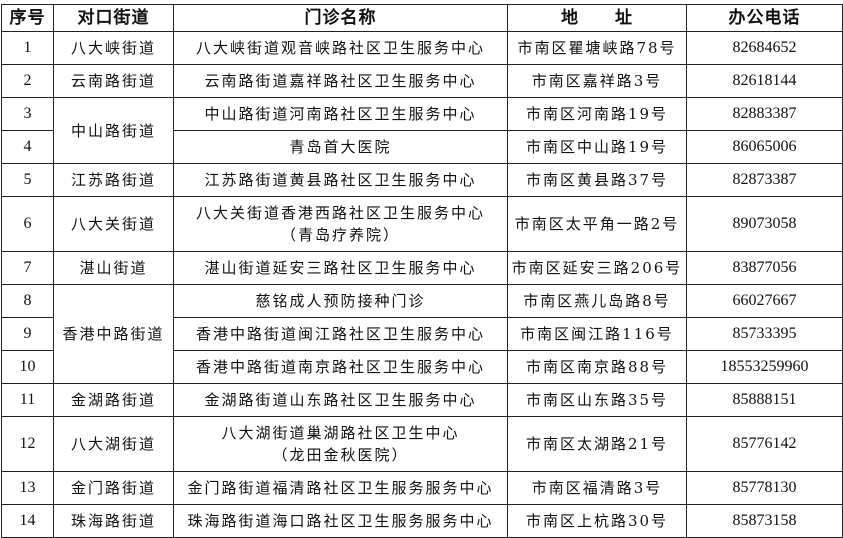  I want to click on table-row: 4 青岛首大医院 市南区中山路19号 86065006, so click(422, 147).